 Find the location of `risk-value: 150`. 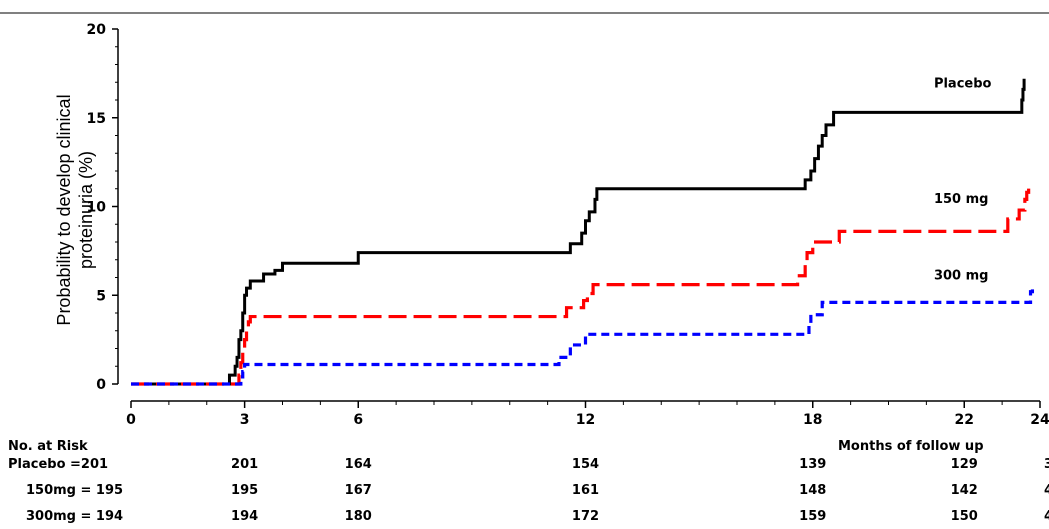

risk-value: 150 is located at coordinates (964, 516).